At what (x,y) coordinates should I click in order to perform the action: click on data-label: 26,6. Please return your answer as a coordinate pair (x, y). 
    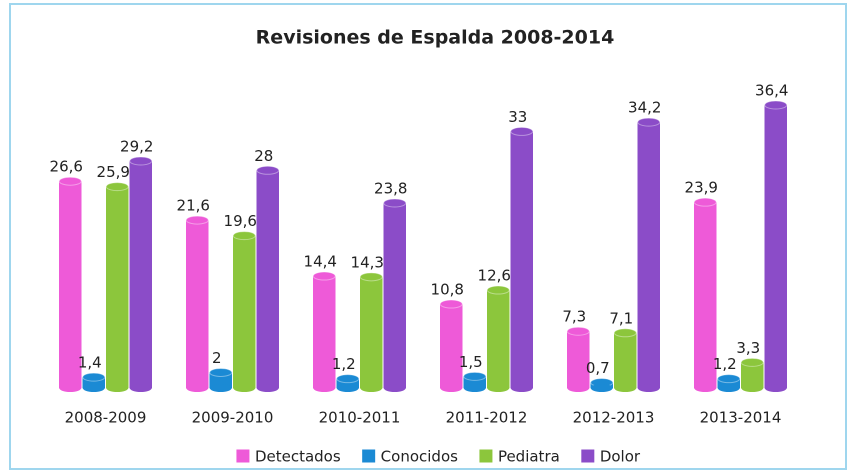
    Looking at the image, I should click on (66, 167).